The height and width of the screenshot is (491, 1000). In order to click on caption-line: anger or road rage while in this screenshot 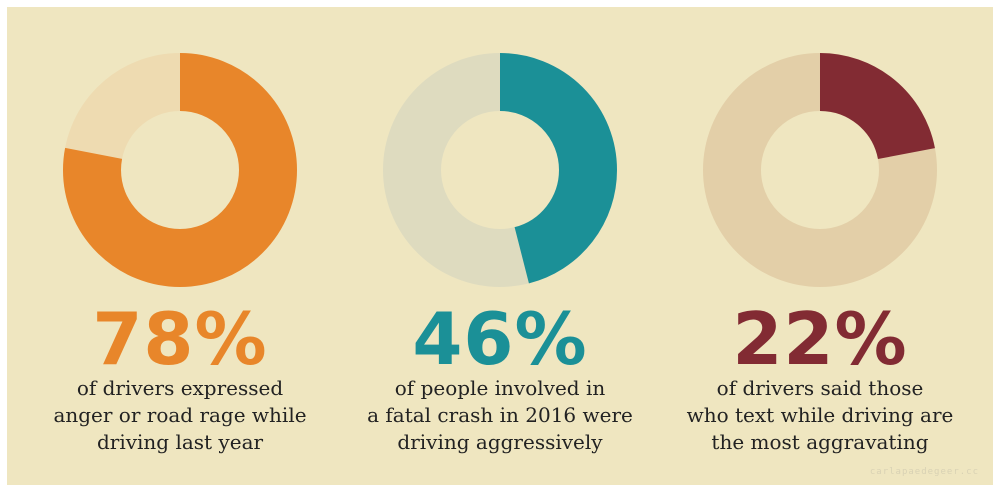, I will do `click(180, 415)`.